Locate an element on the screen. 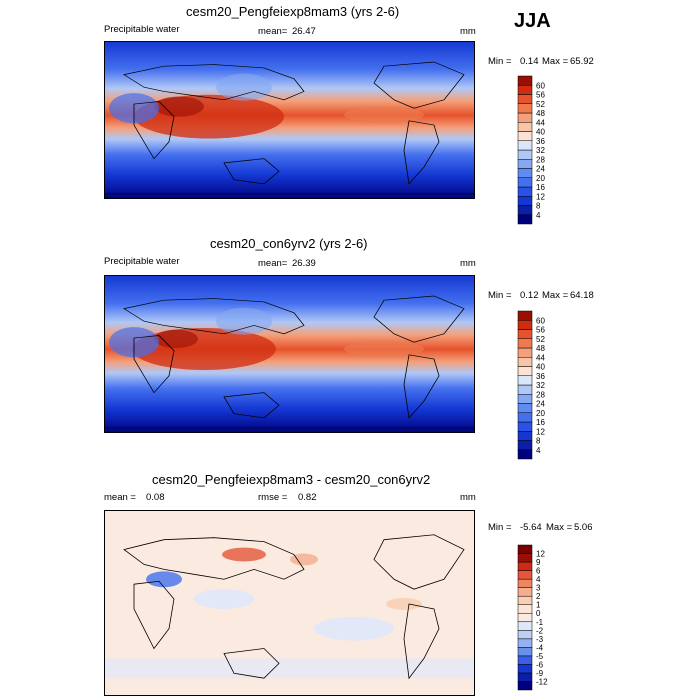 This screenshot has height=700, width=700. colorbar-tick-label: 1 is located at coordinates (538, 605).